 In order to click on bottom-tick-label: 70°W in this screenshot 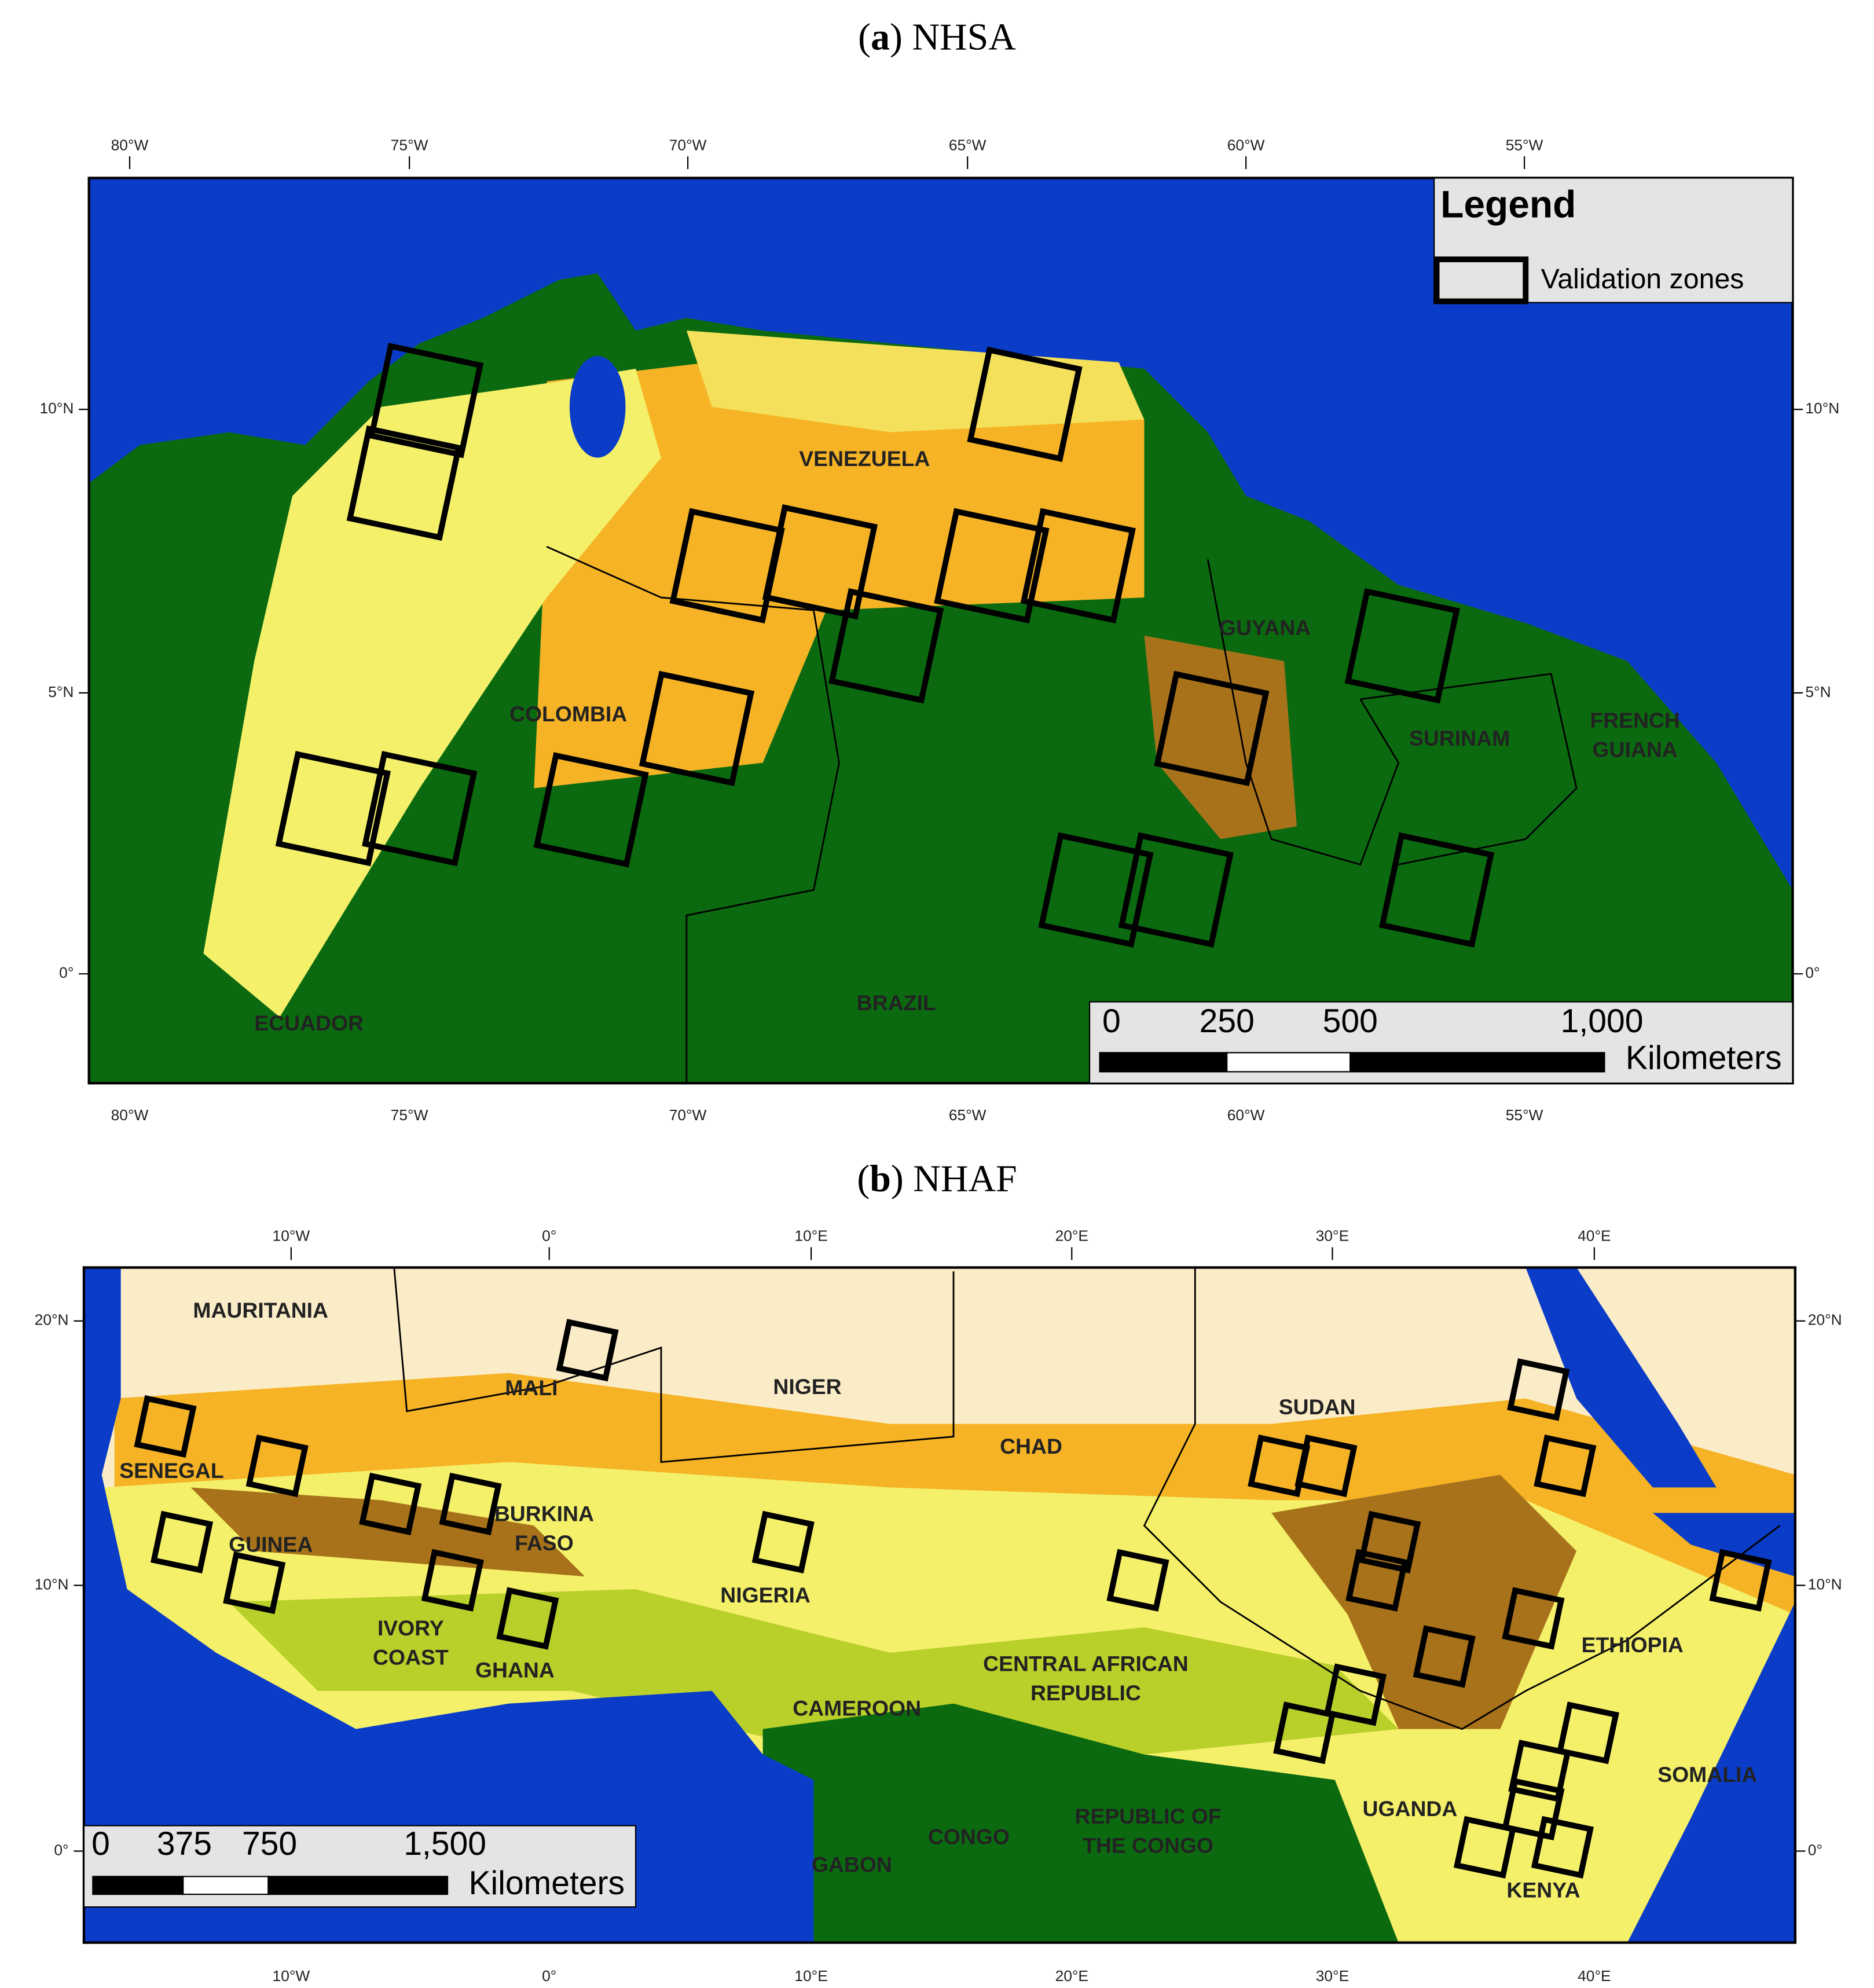, I will do `click(688, 1115)`.